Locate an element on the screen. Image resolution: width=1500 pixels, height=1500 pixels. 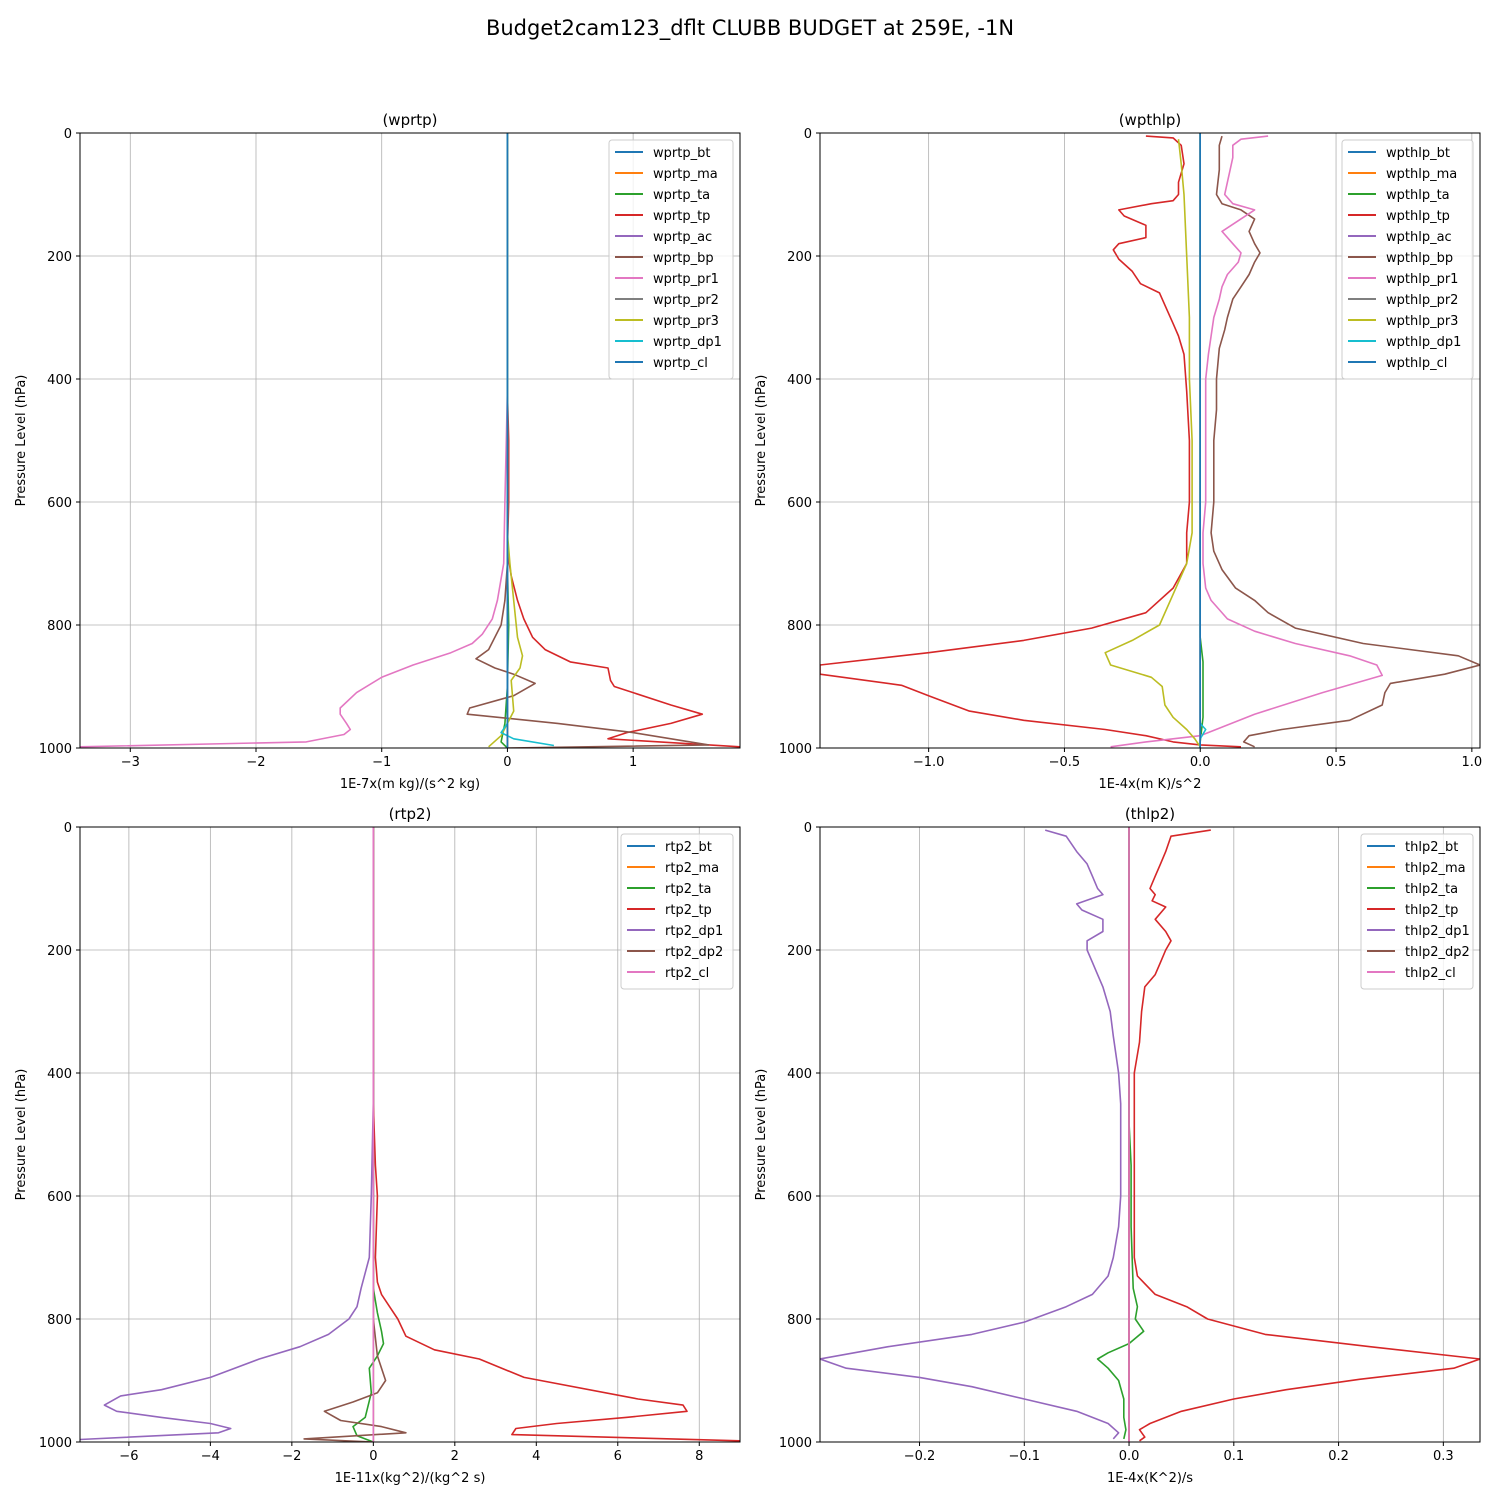
legend-entry: wpthlp_pr3 is located at coordinates (1422, 321).